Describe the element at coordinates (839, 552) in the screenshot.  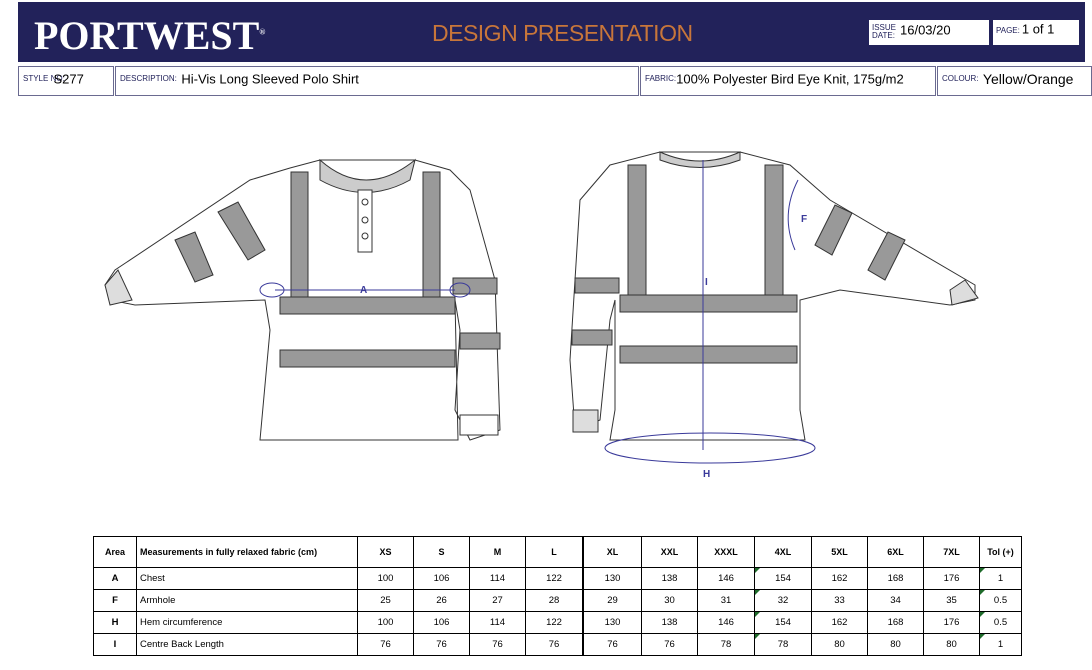
I see `column-header: 5XL` at that location.